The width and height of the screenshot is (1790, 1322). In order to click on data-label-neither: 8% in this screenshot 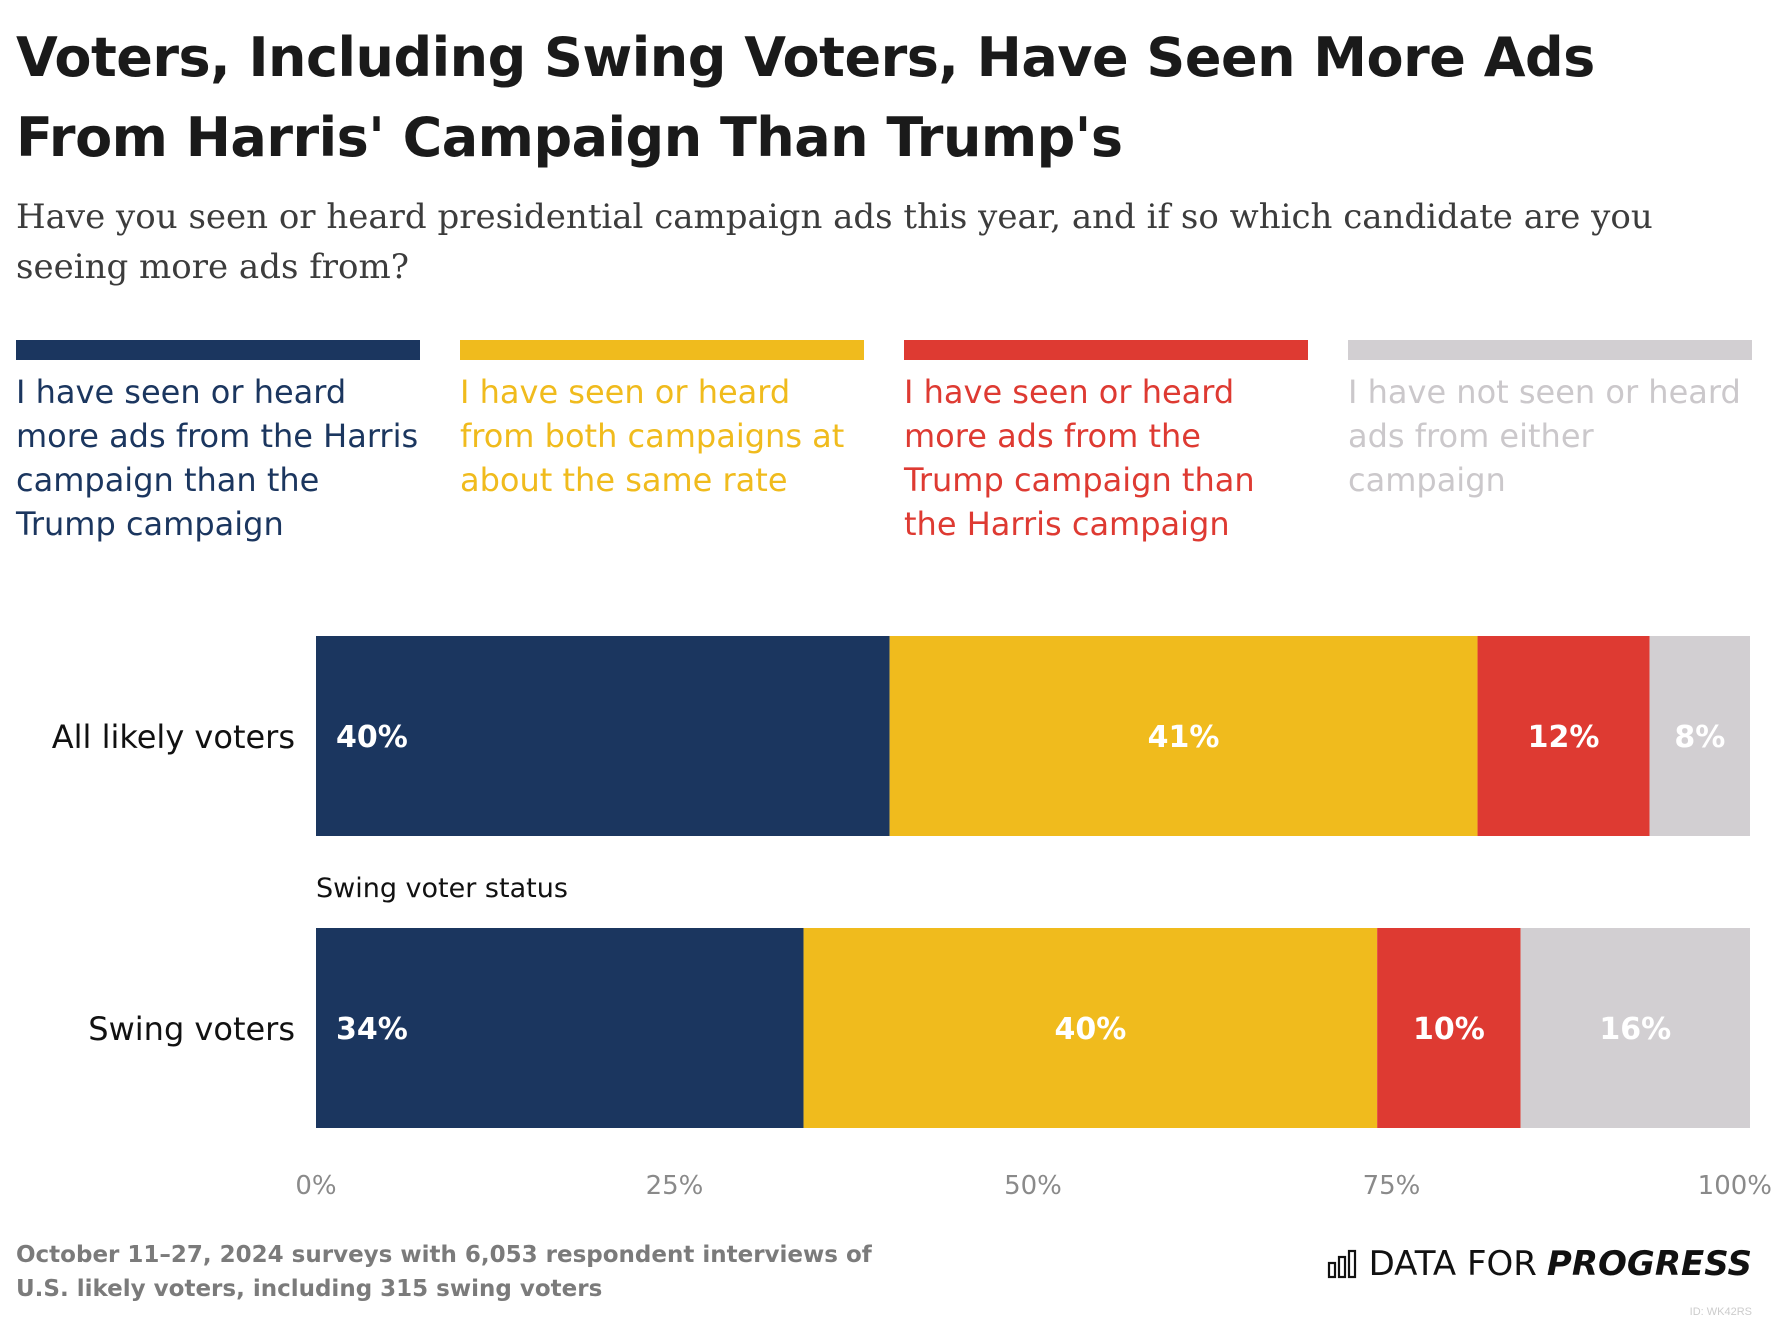, I will do `click(1699, 737)`.